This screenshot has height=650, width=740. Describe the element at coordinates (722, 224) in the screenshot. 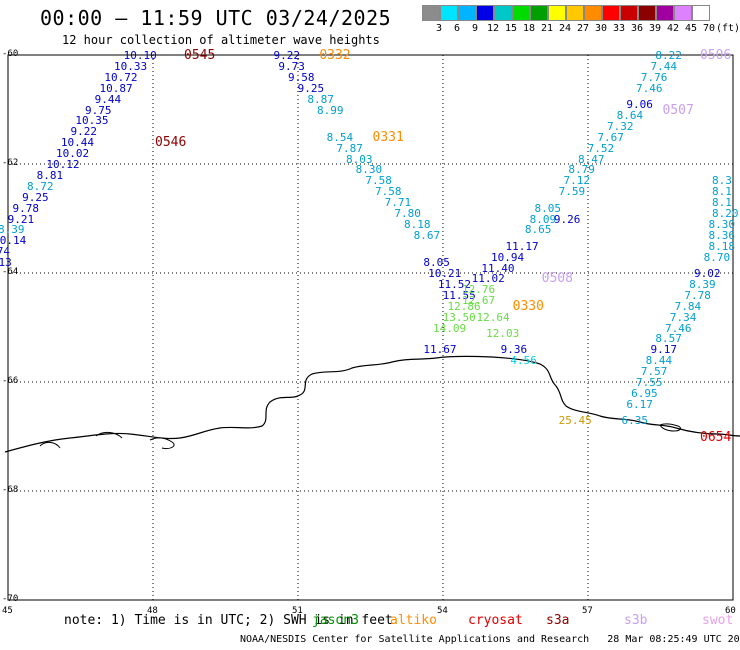

I see `wave-height-value: 8.30` at that location.